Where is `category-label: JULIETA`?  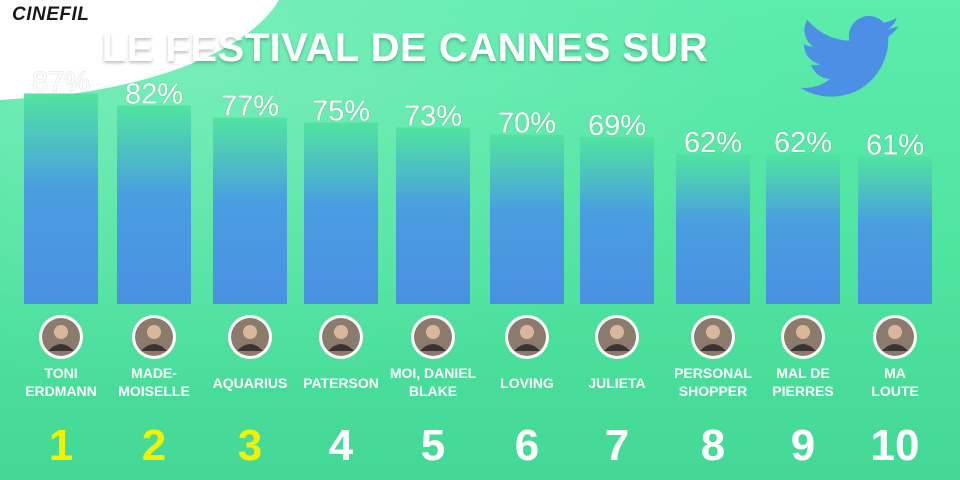
category-label: JULIETA is located at coordinates (616, 383).